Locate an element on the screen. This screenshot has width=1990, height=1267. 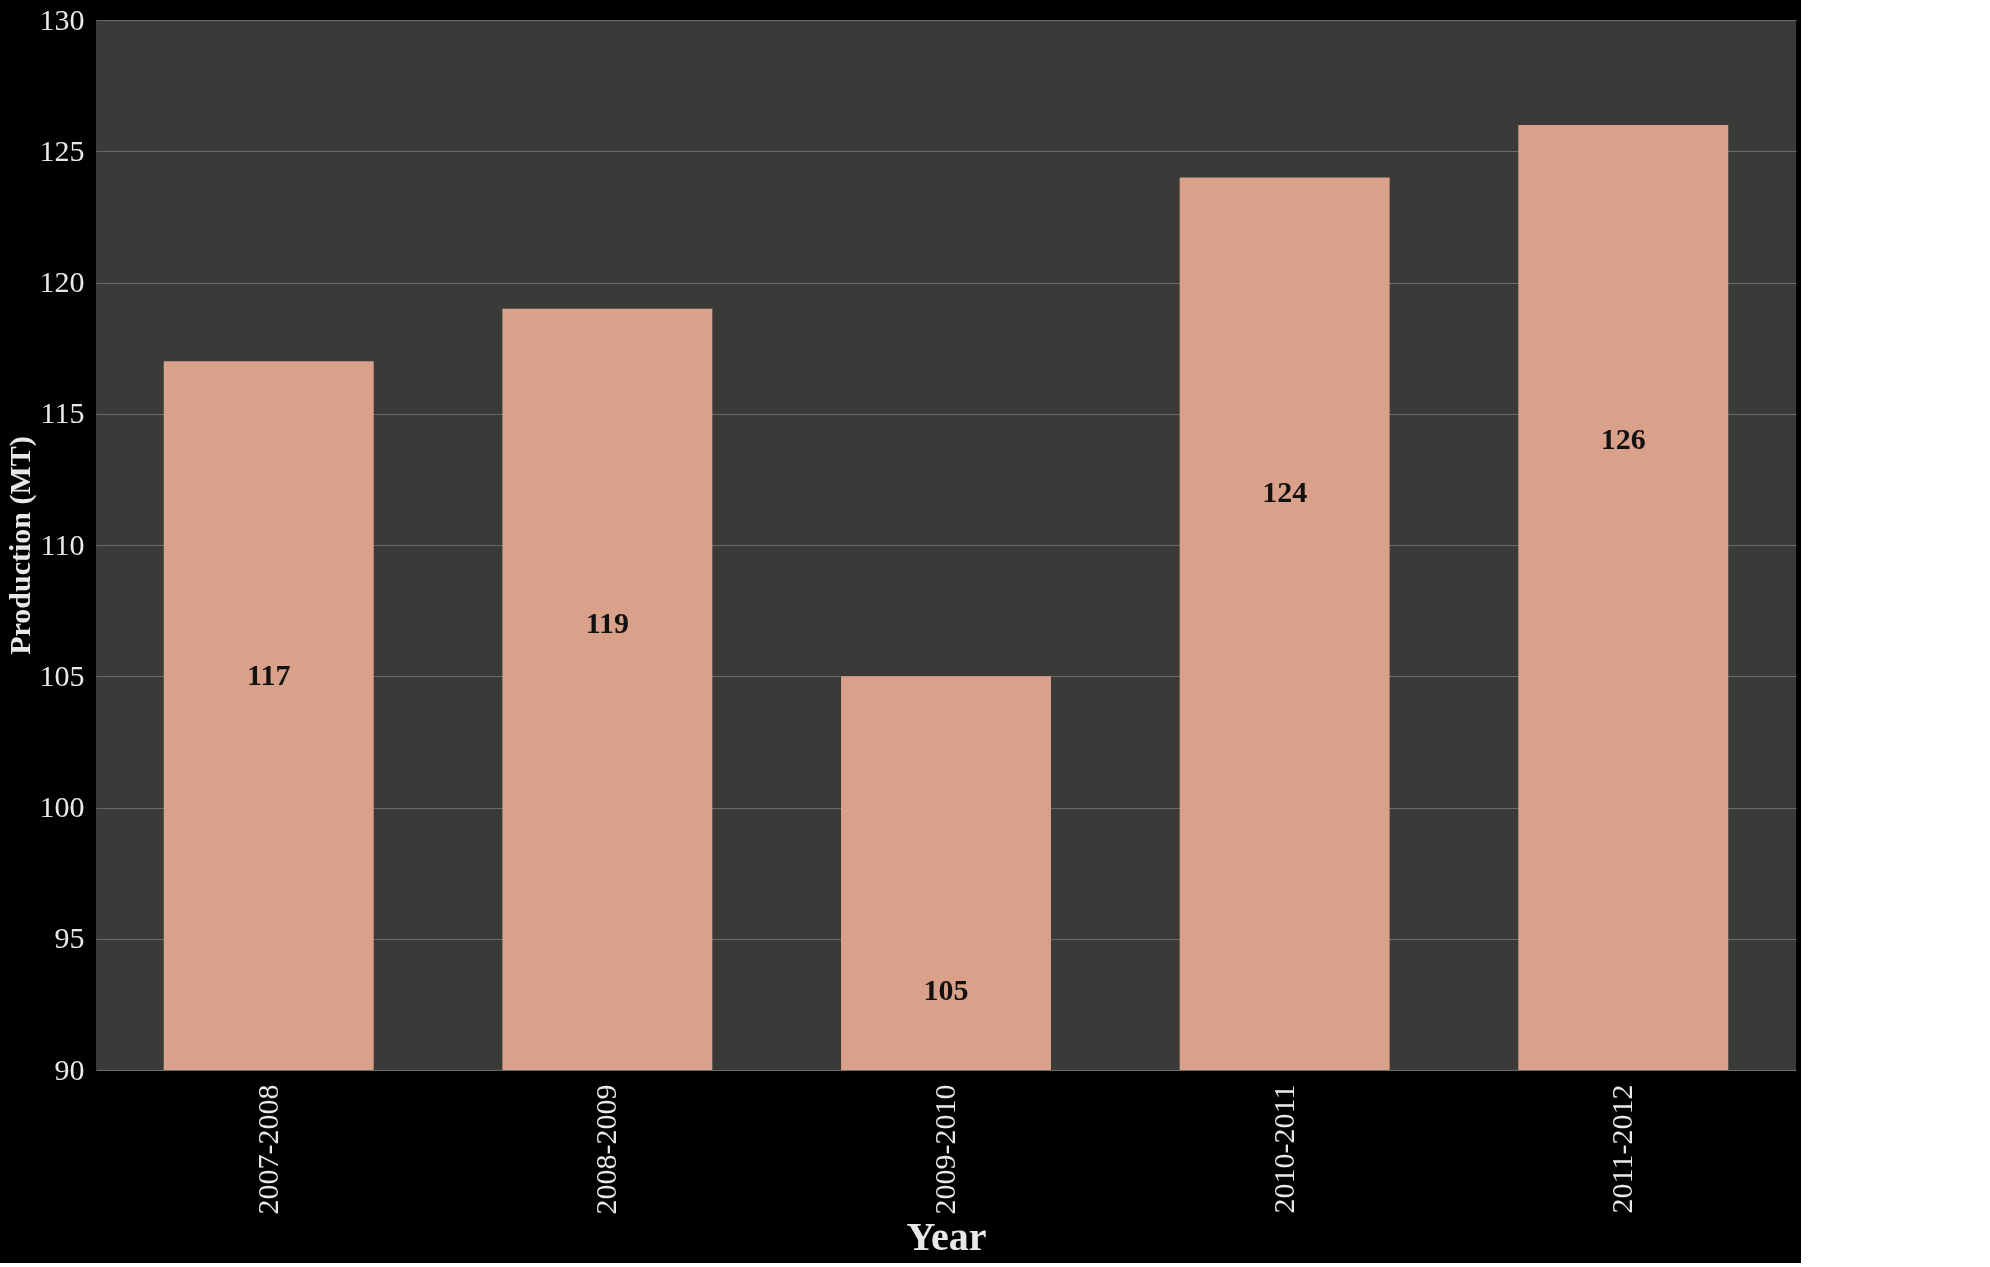
y-tick-label: 115 is located at coordinates (62, 413).